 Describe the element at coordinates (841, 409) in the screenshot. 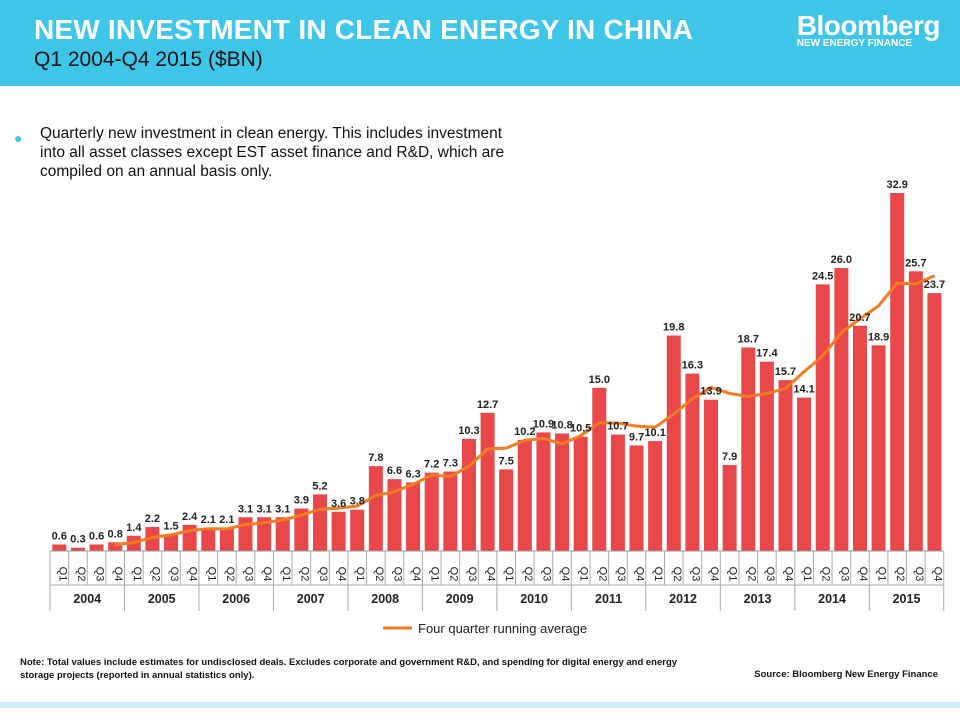

I see `bar-2014-Q3` at that location.